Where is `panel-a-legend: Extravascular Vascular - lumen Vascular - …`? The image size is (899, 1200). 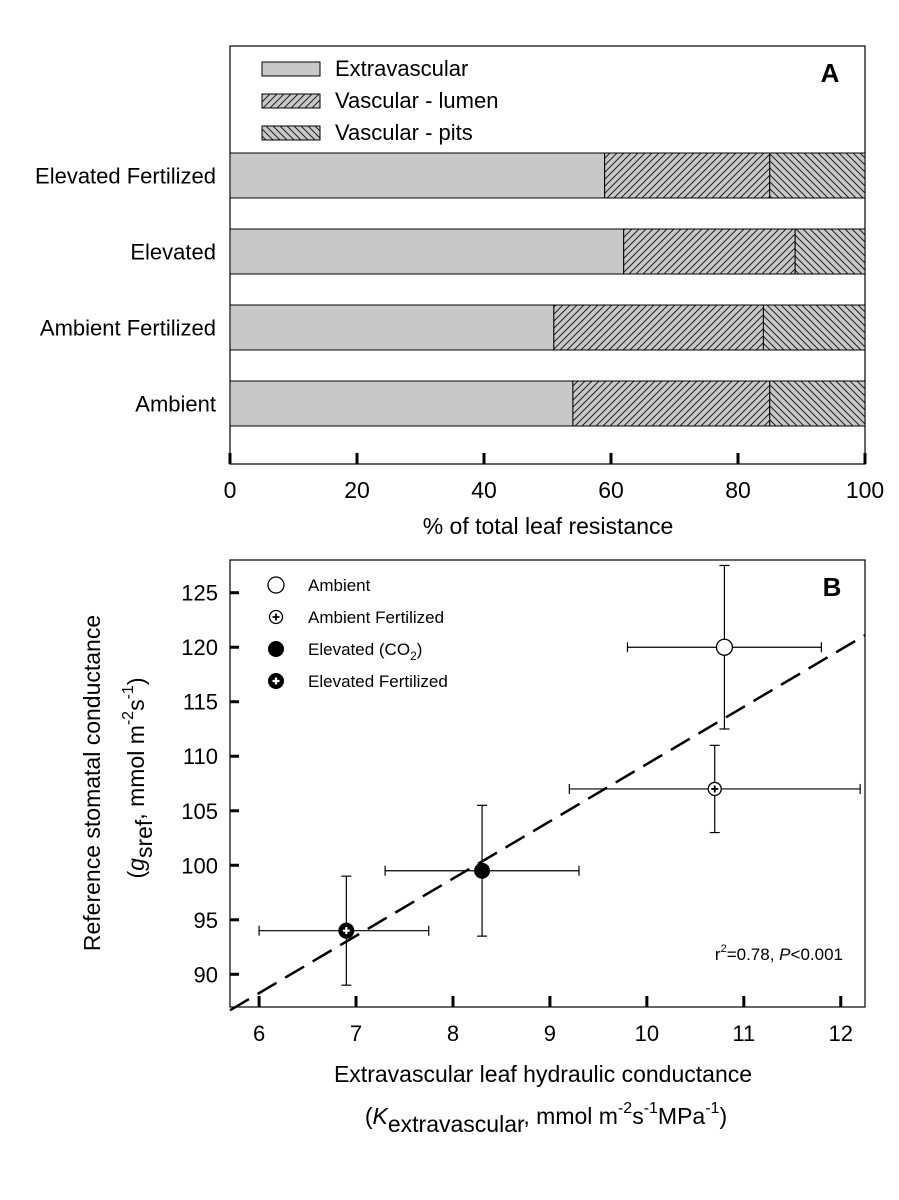
panel-a-legend: Extravascular Vascular - lumen Vascular - … is located at coordinates (379, 100).